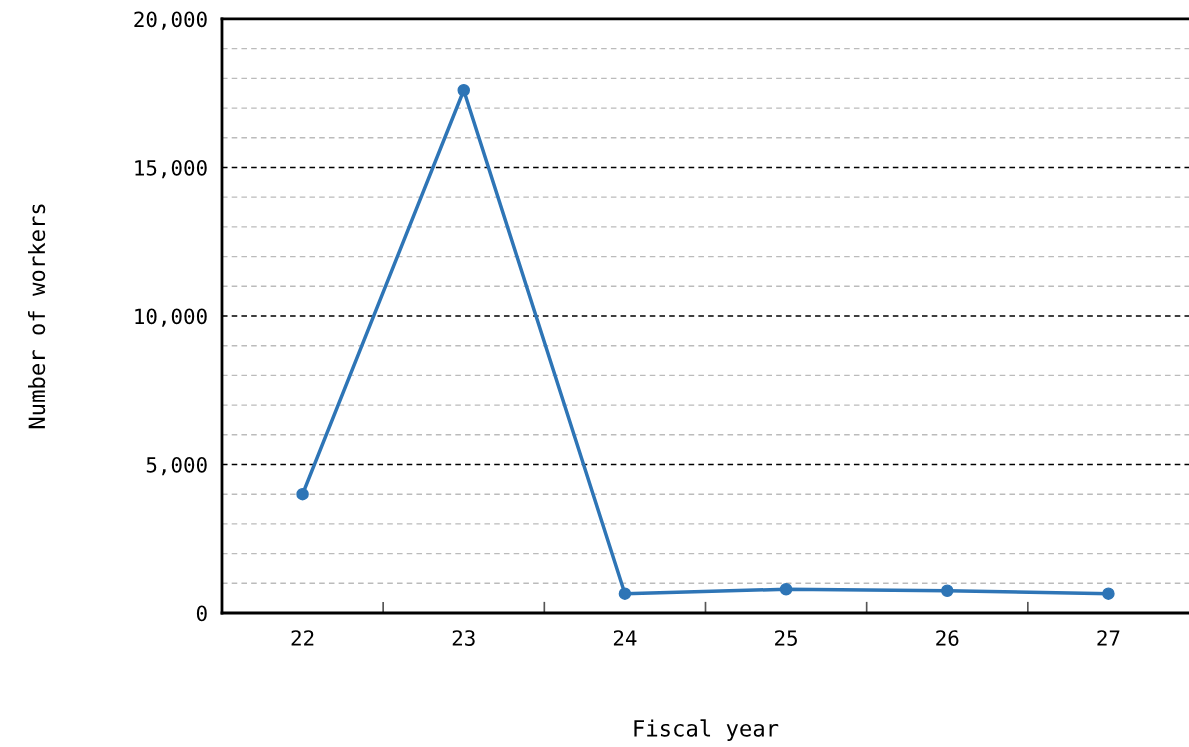 This screenshot has width=1189, height=747. What do you see at coordinates (786, 638) in the screenshot?
I see `x-tick-label: 25` at bounding box center [786, 638].